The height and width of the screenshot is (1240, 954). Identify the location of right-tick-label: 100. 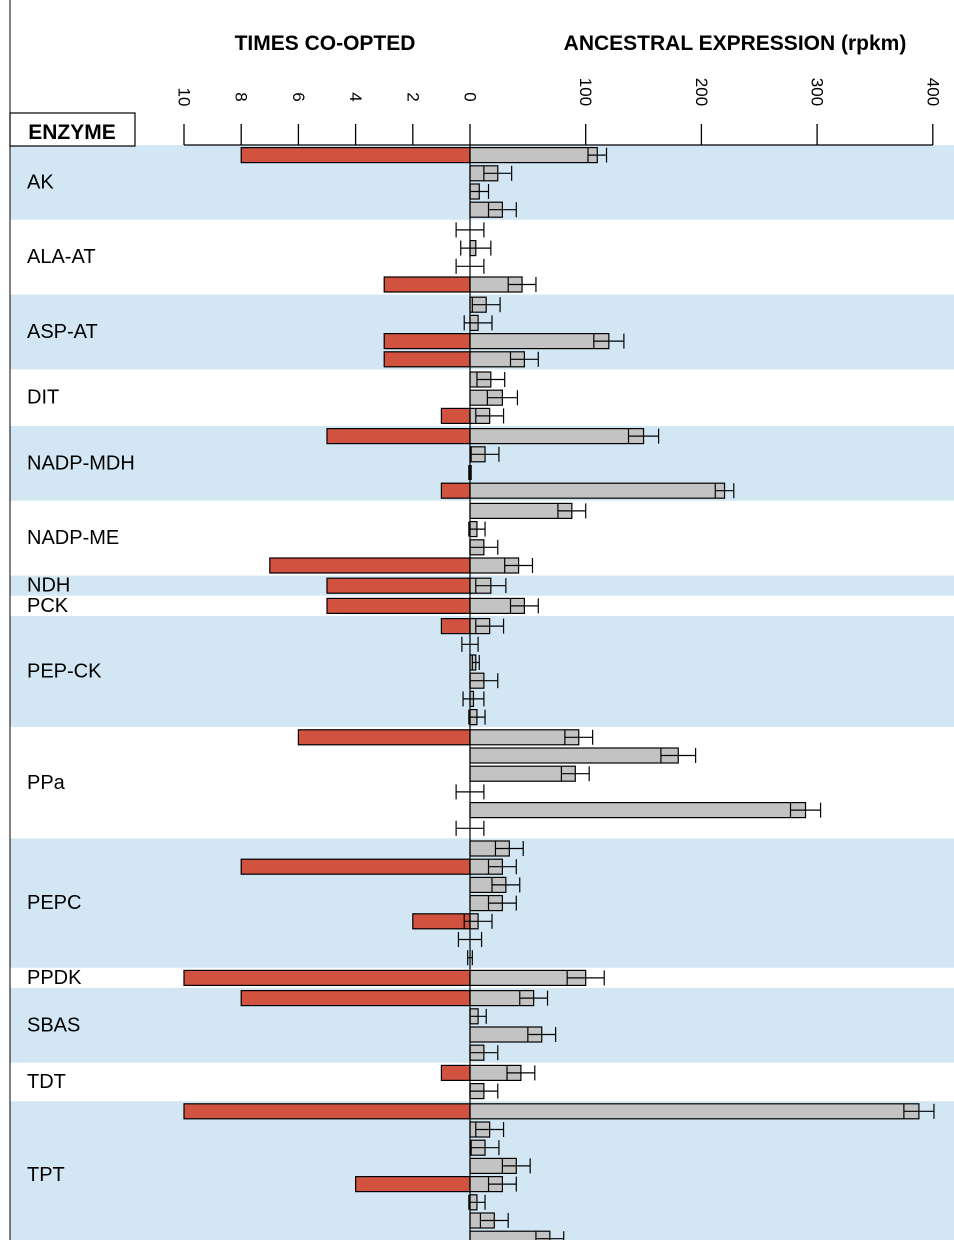
(585, 92).